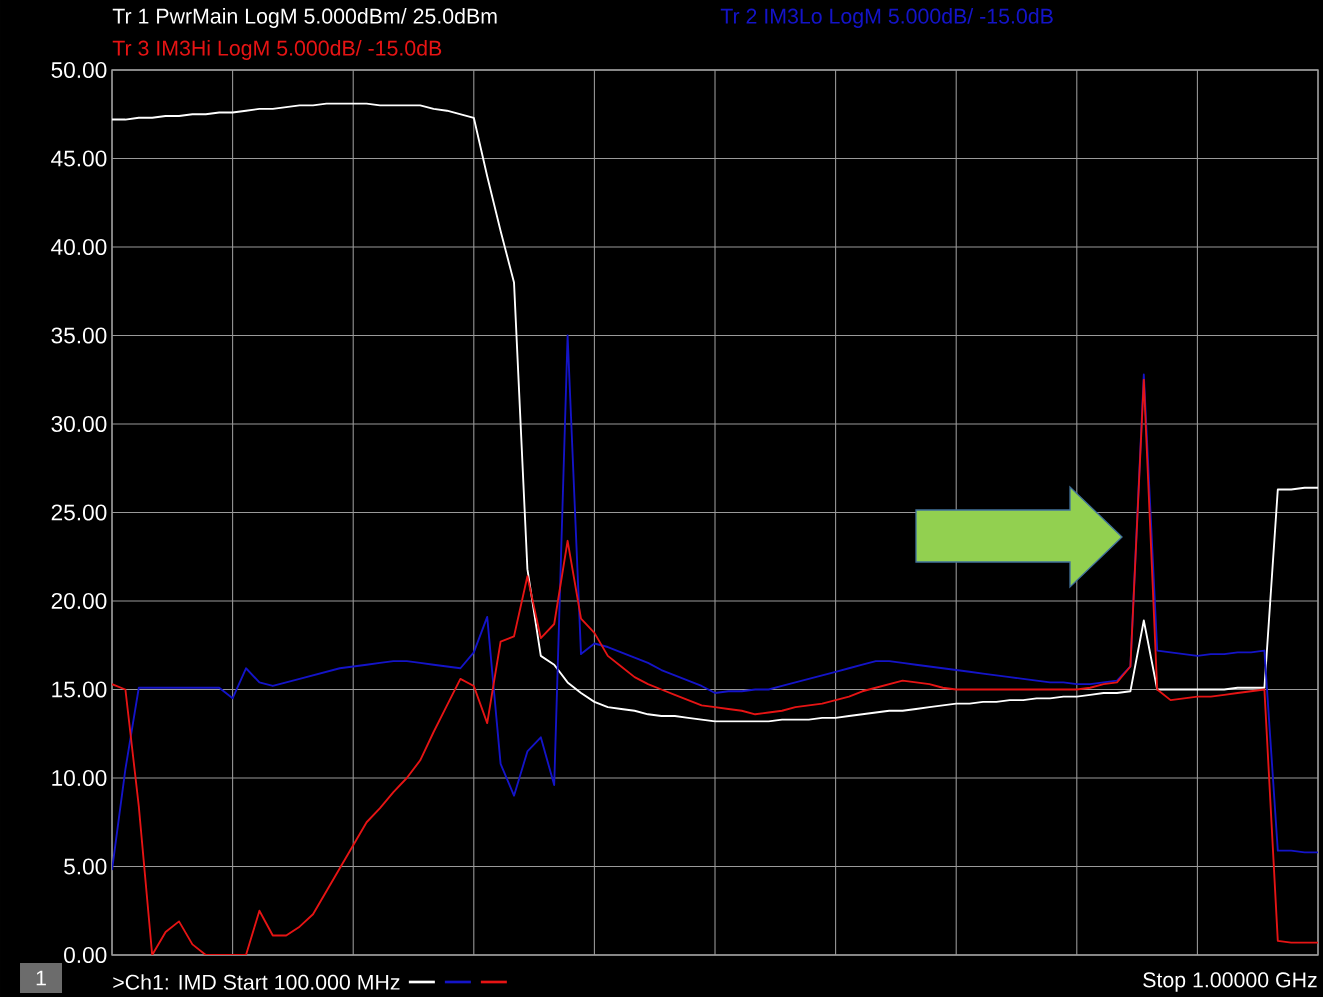 The height and width of the screenshot is (997, 1323). Describe the element at coordinates (886, 18) in the screenshot. I see `text: Tr 2 IM3Lo LogM 5.000dB/ -15.0dB` at that location.